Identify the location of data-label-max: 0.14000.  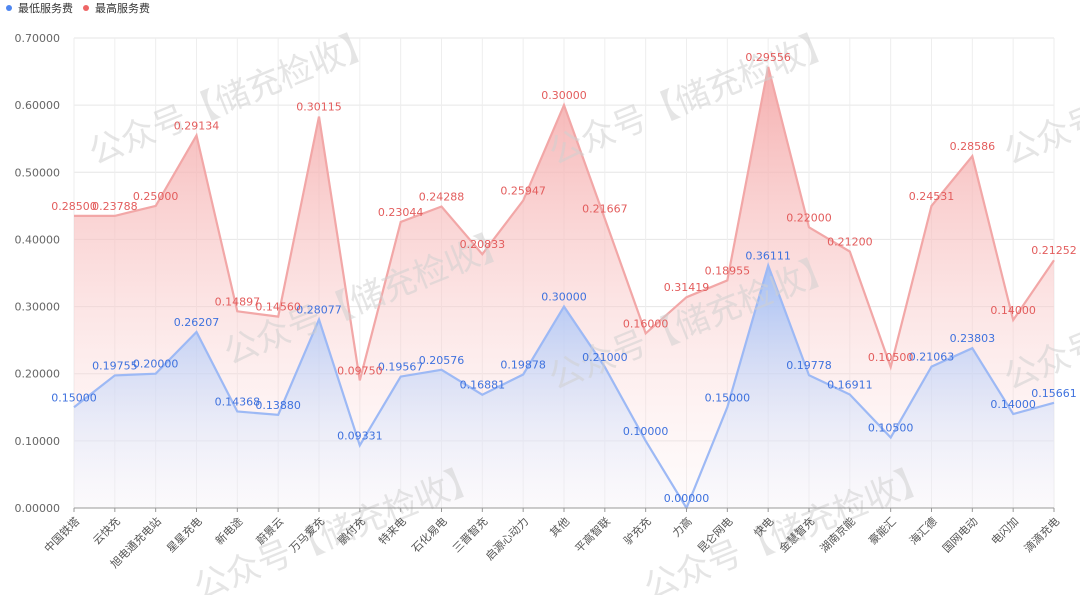
(1013, 310).